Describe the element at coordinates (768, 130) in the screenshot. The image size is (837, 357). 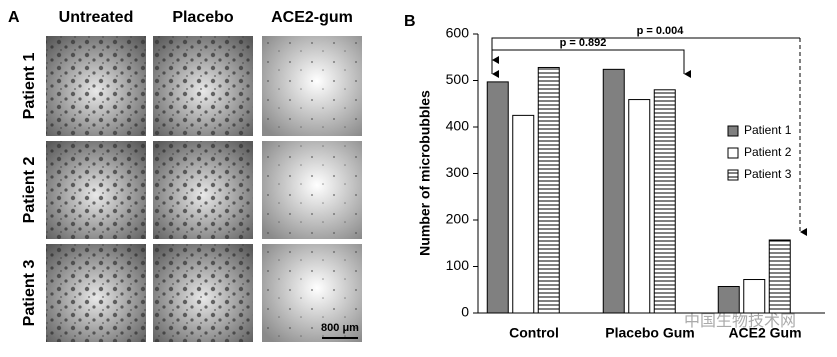
I see `legend-label: Patient 1` at that location.